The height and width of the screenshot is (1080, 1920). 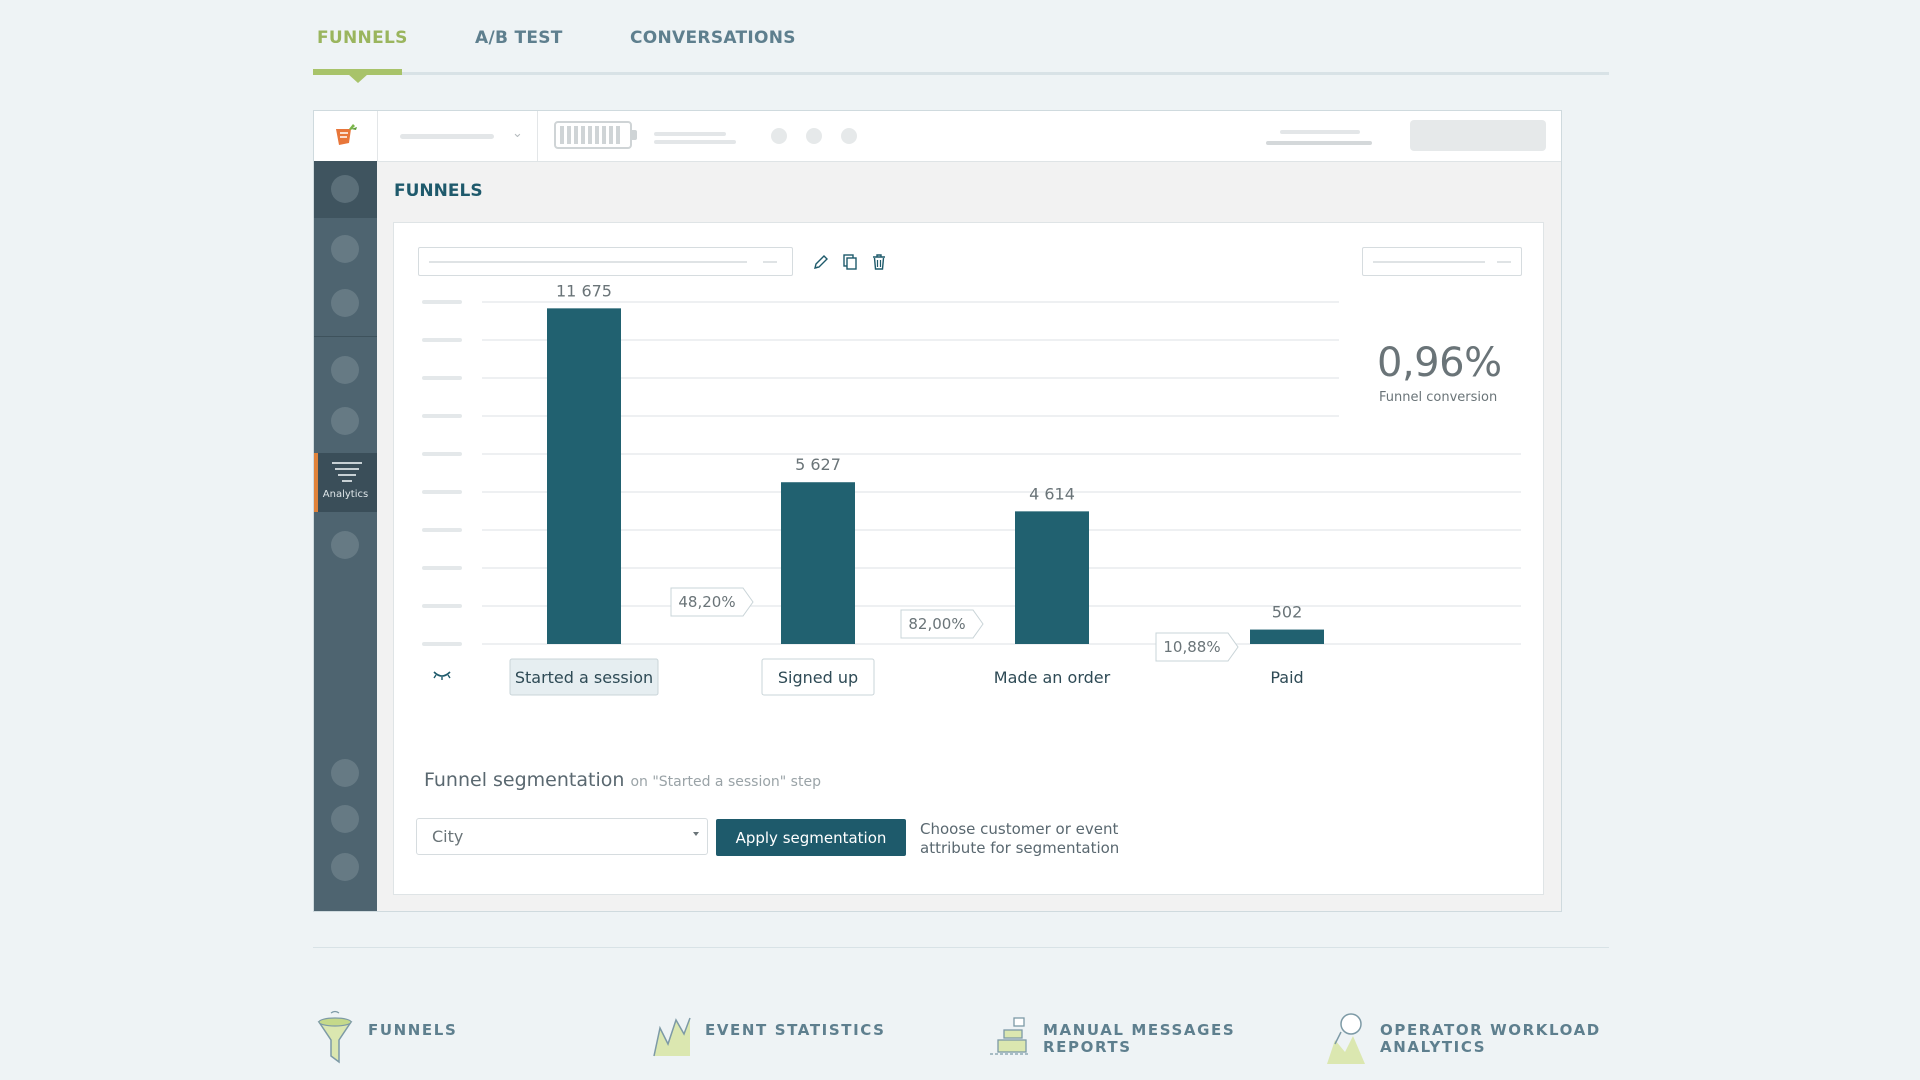 I want to click on copy-icon, so click(x=850, y=262).